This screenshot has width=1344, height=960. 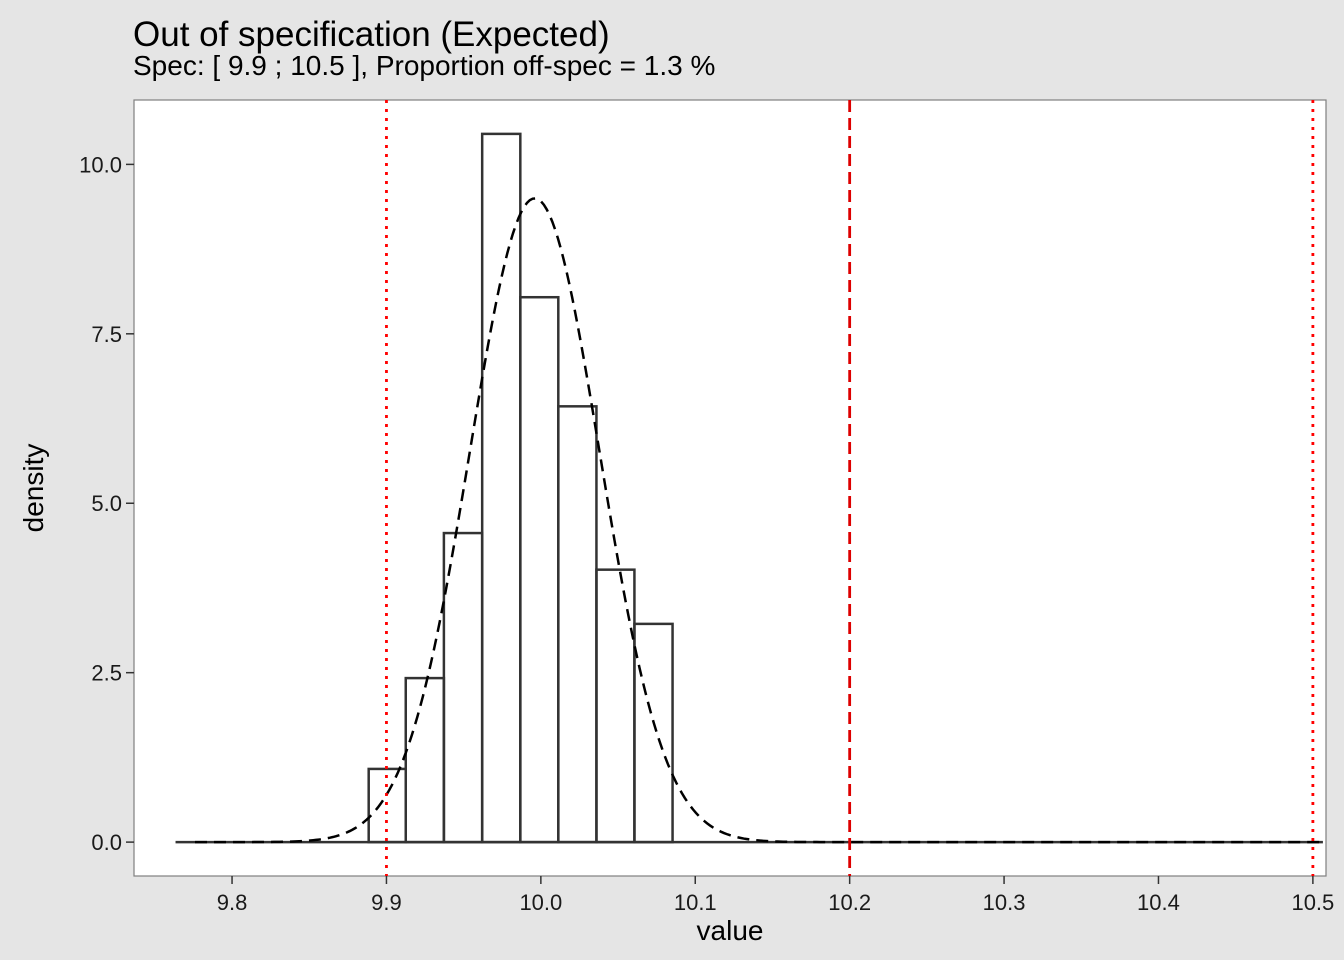 I want to click on y-tick-label: 5.0, so click(x=106, y=503).